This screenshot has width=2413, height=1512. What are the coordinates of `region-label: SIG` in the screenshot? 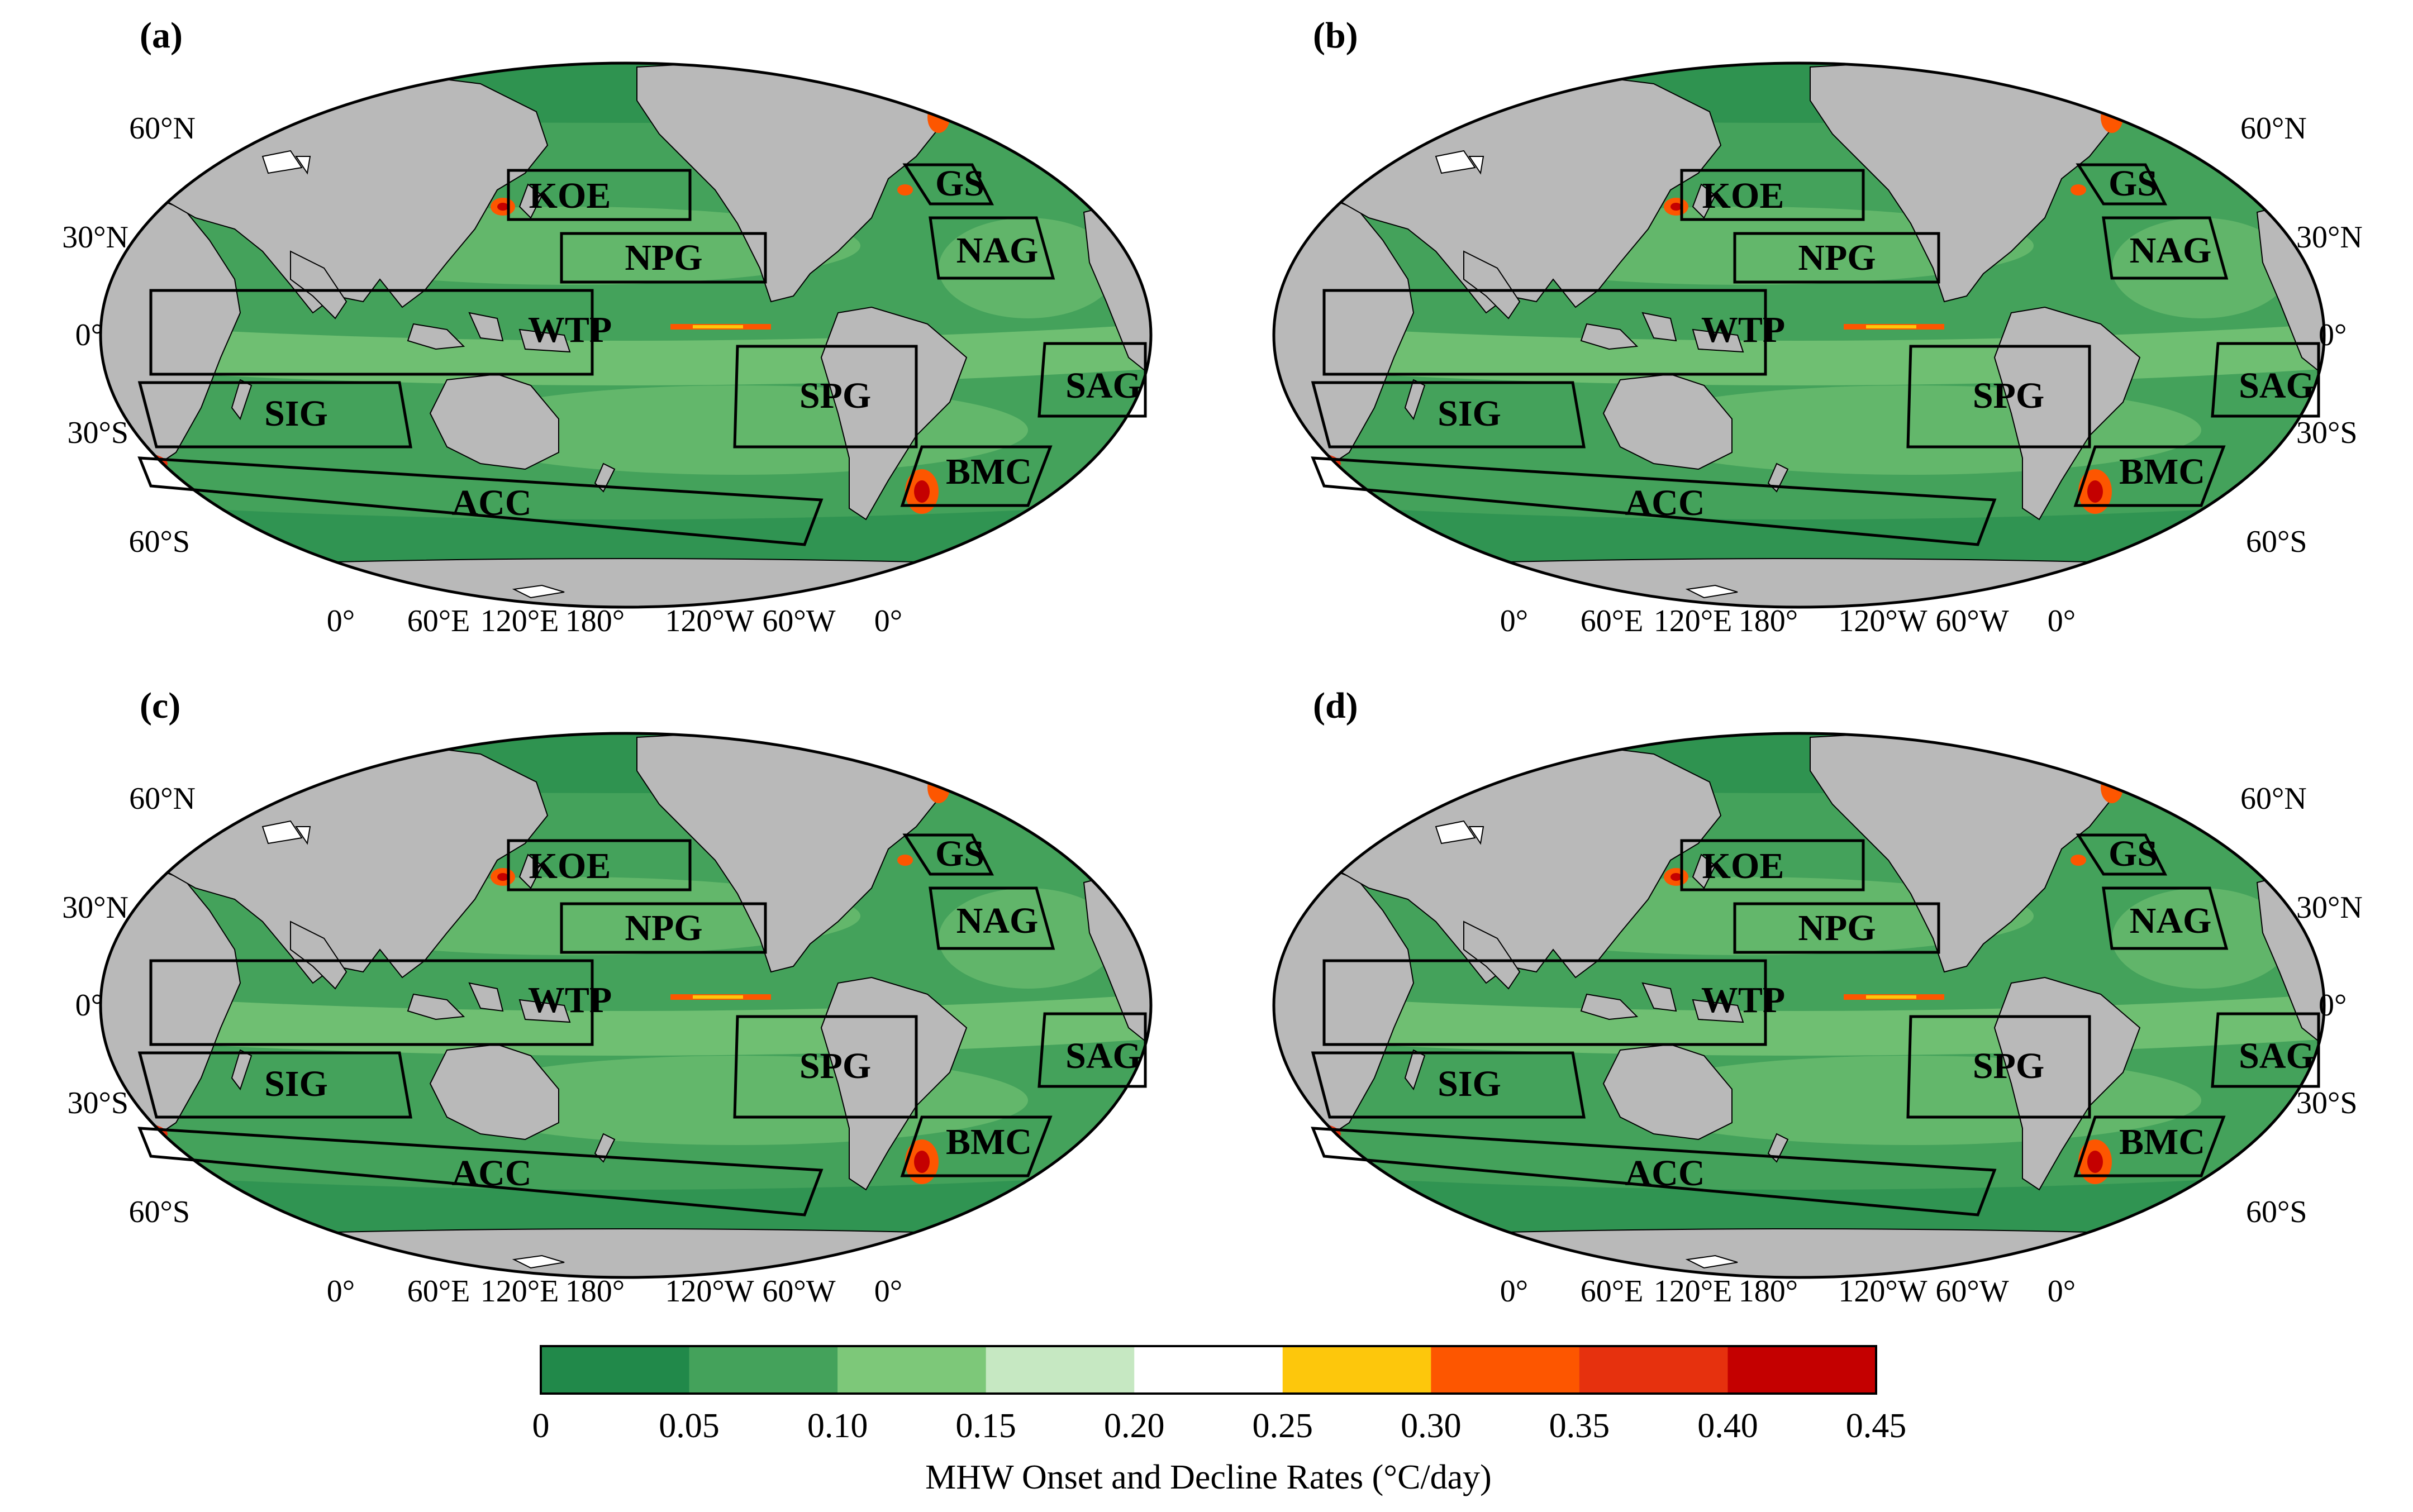 It's located at (1469, 1084).